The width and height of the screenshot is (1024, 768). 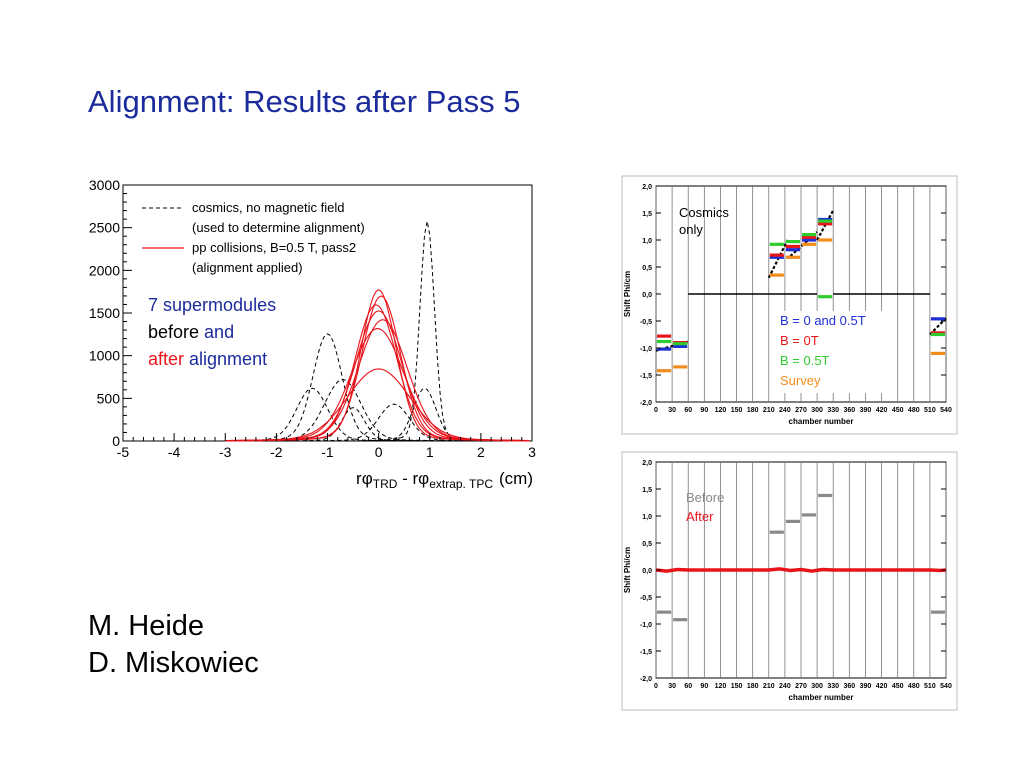 What do you see at coordinates (274, 247) in the screenshot?
I see `legend-label-pp-1: pp collisions, B=0.5 T, pass2` at bounding box center [274, 247].